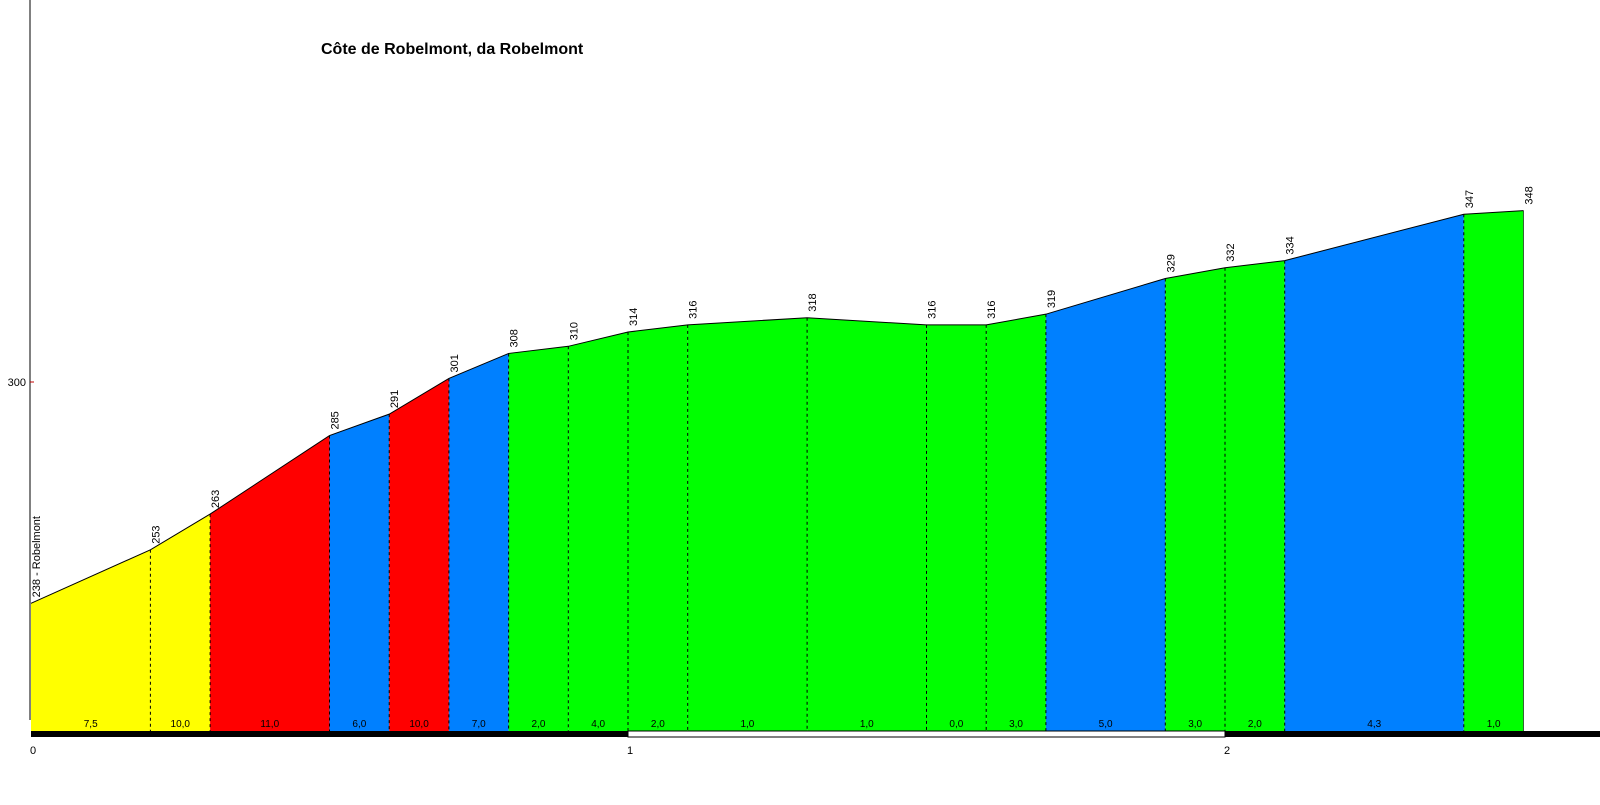  Describe the element at coordinates (452, 49) in the screenshot. I see `chart-title: Côte de Robelmont, da Robelmont` at that location.